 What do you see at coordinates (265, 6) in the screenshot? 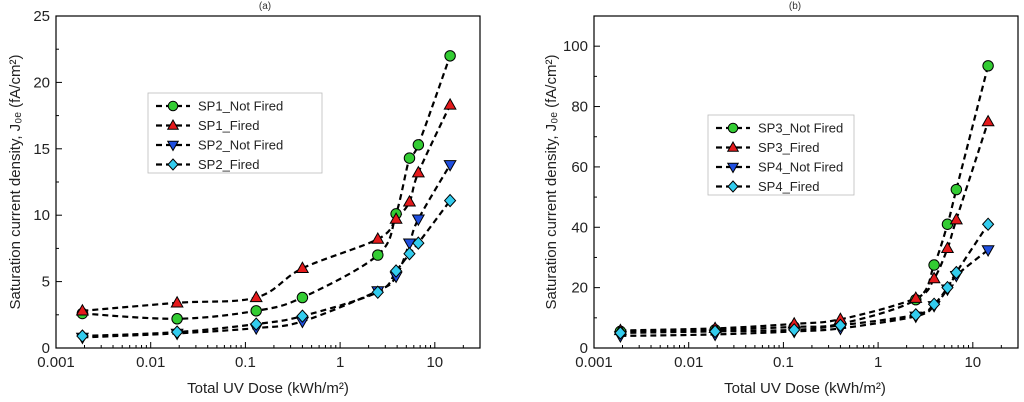
I see `panel-label: (a)` at bounding box center [265, 6].